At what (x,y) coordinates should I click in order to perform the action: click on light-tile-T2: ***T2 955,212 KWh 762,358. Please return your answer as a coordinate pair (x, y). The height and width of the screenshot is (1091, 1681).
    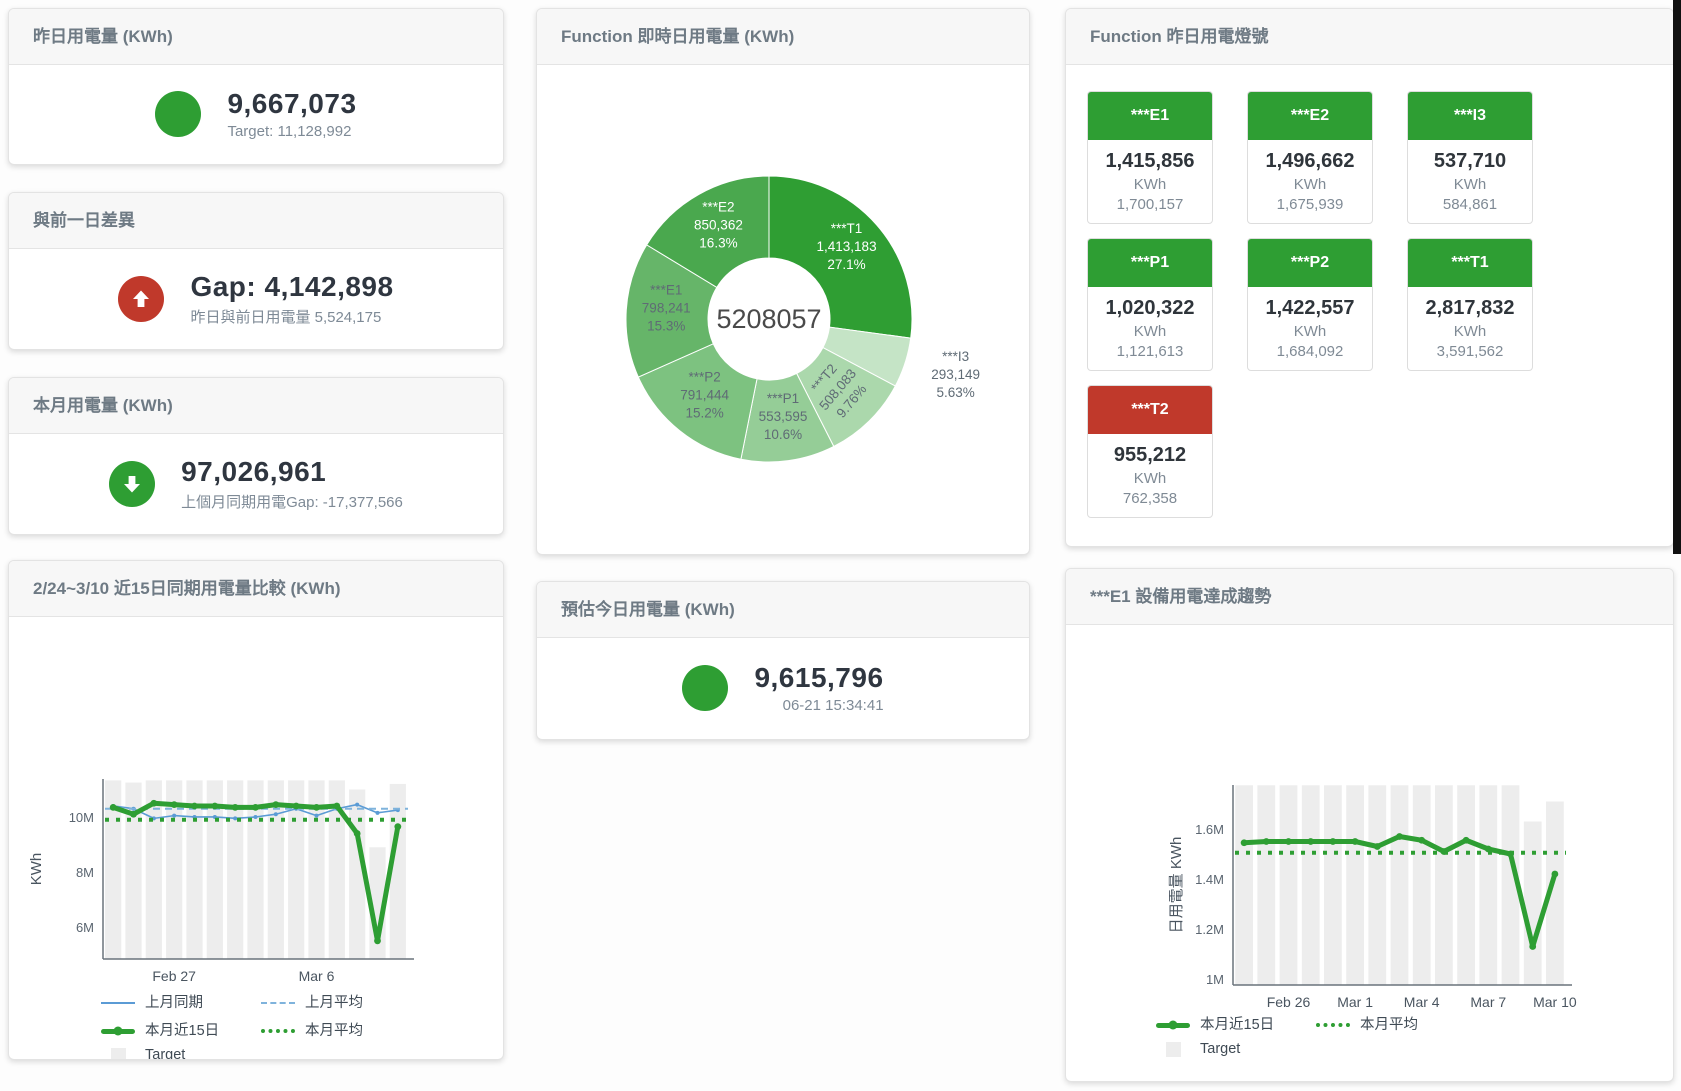
    Looking at the image, I should click on (1150, 451).